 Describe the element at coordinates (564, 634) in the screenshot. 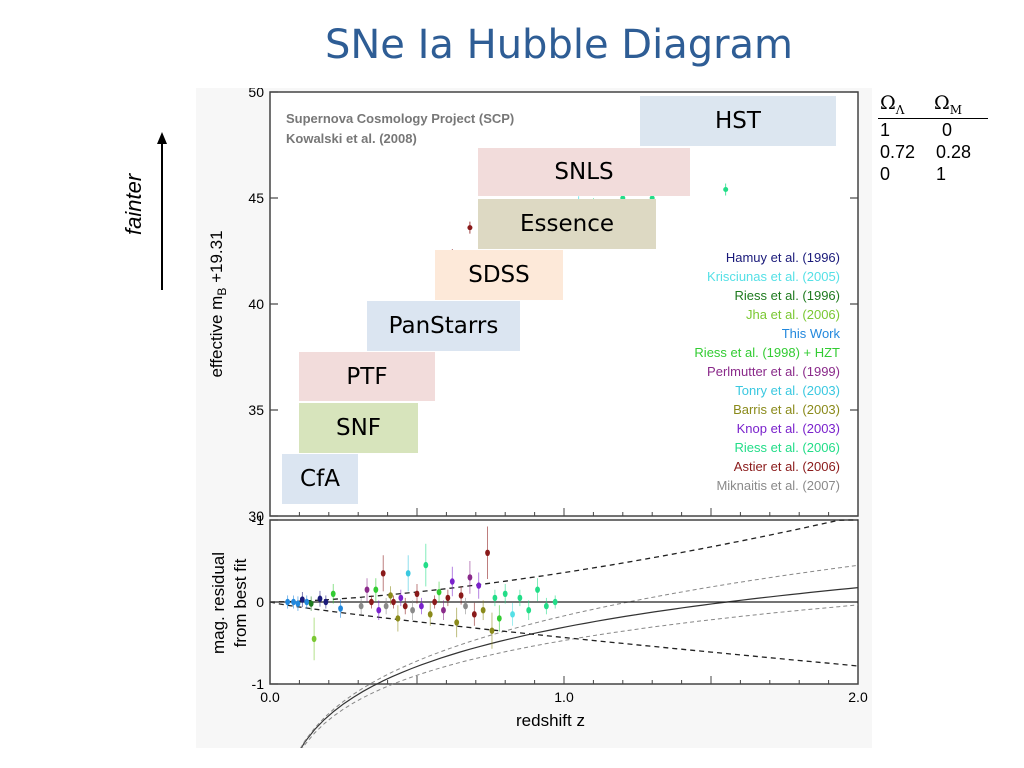

I see `lower-envelope-curve` at that location.